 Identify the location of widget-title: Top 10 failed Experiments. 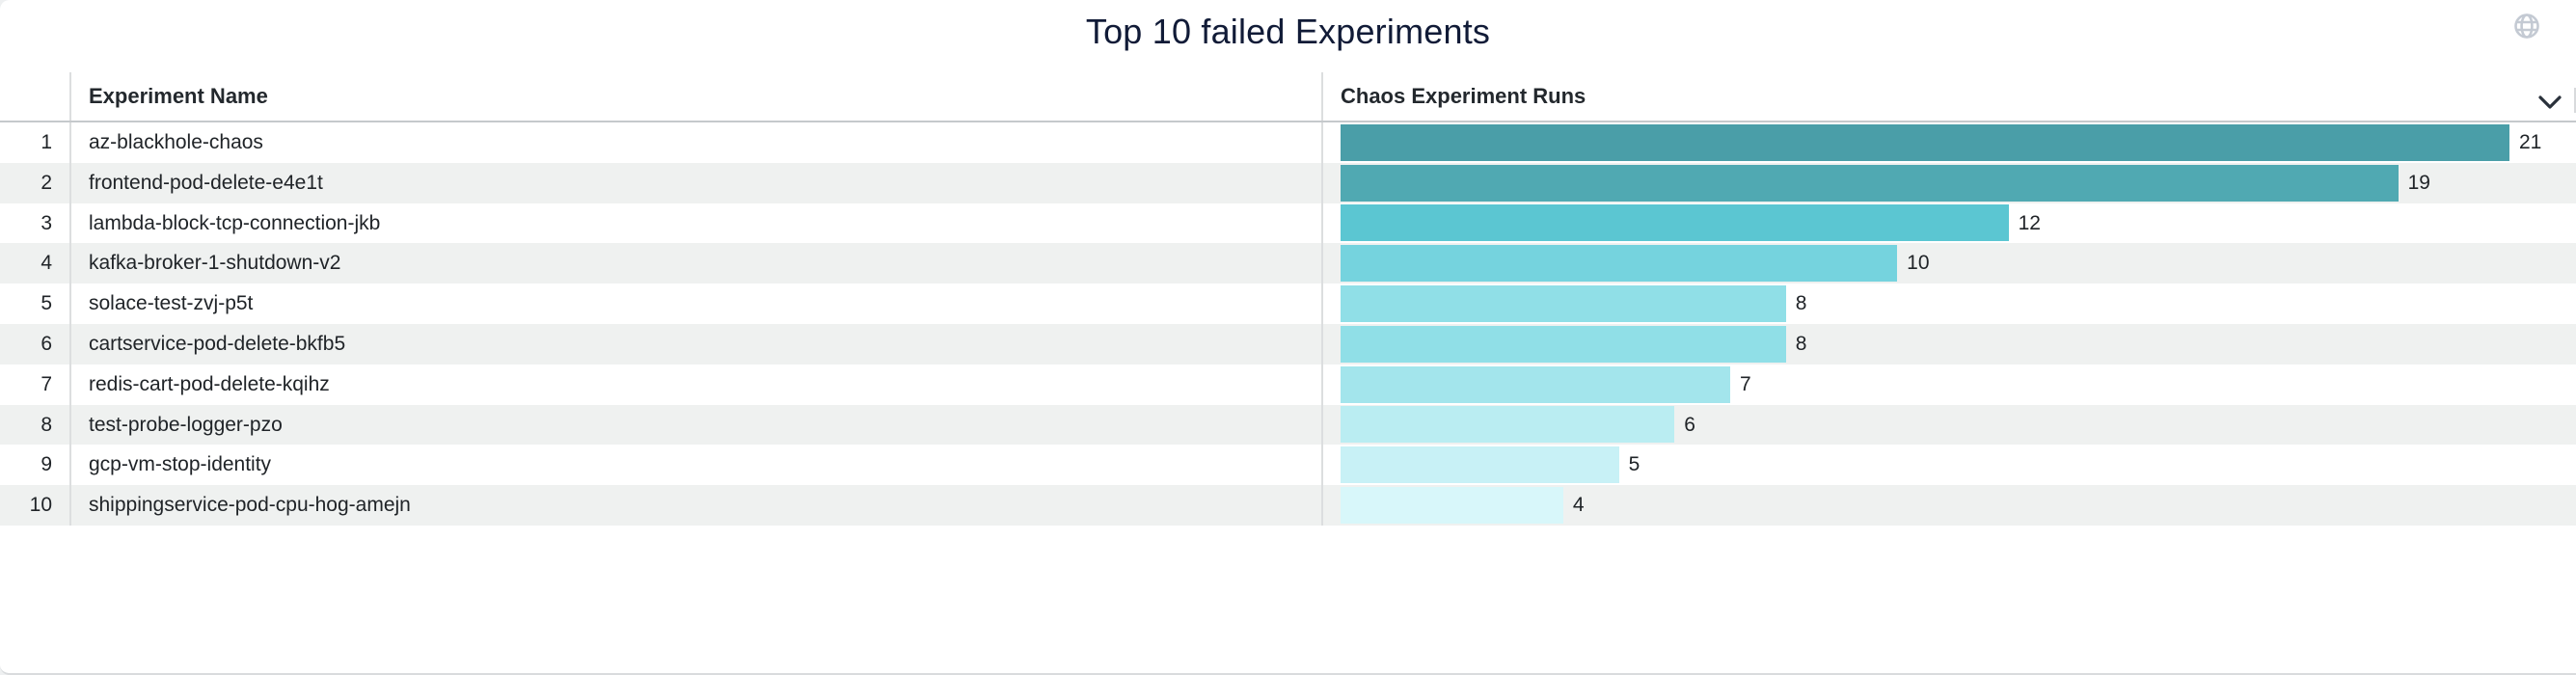
(1288, 31).